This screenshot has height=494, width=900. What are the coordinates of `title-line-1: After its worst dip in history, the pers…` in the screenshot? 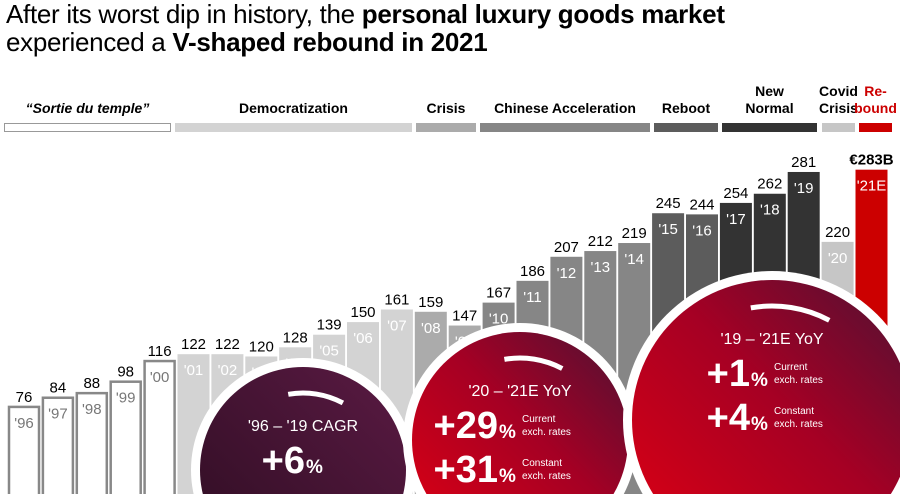 It's located at (365, 14).